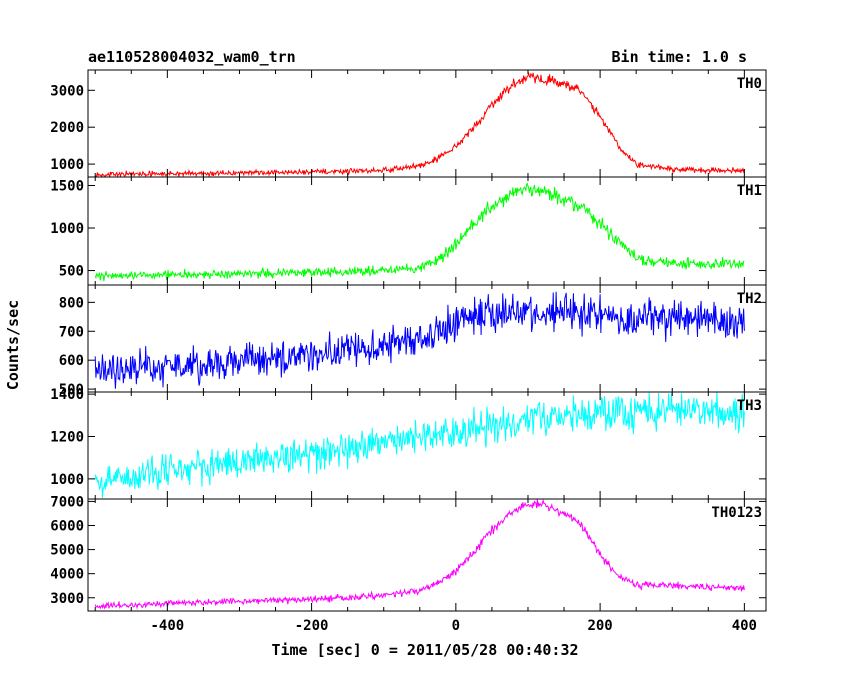 The image size is (850, 680). What do you see at coordinates (456, 626) in the screenshot?
I see `x-tick-label: 0` at bounding box center [456, 626].